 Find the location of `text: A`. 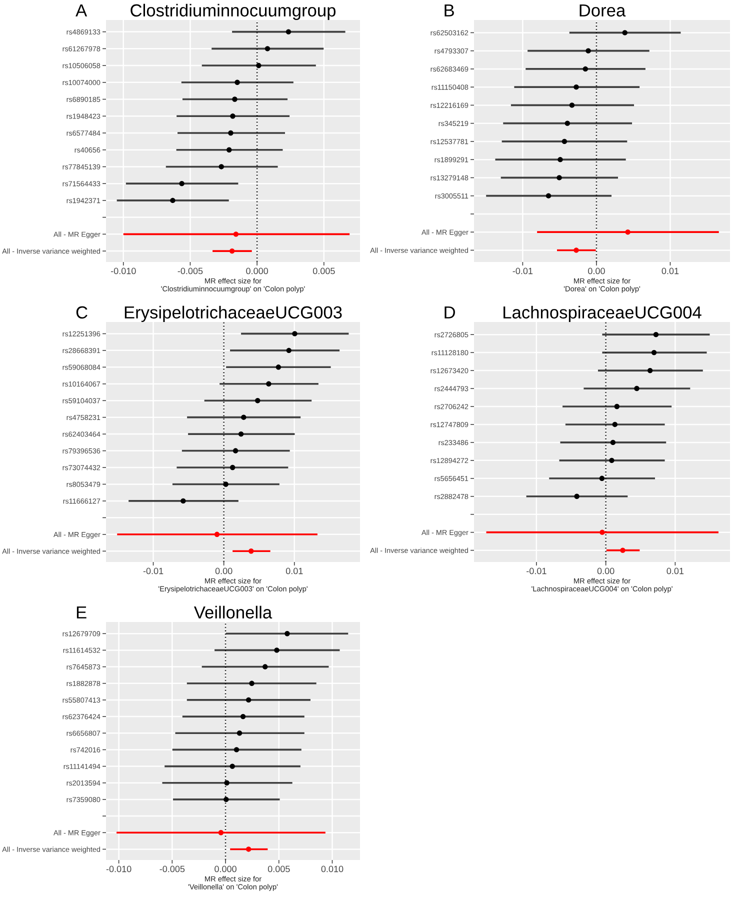

text: A is located at coordinates (82, 10).